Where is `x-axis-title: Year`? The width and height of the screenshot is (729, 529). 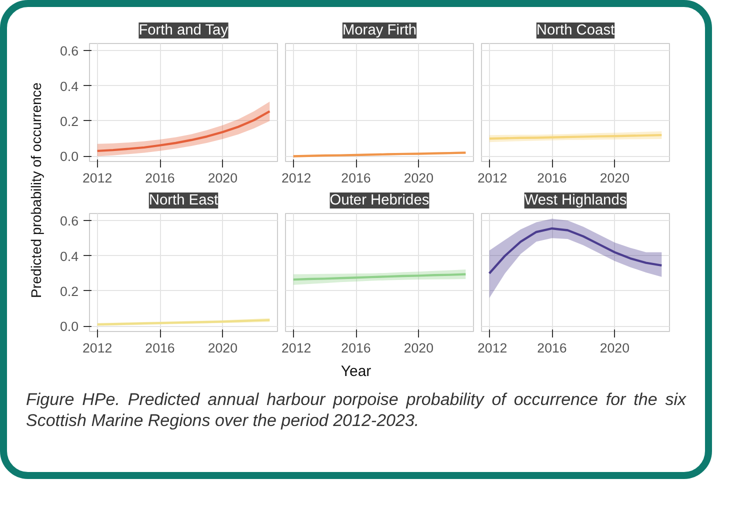 x-axis-title: Year is located at coordinates (356, 372).